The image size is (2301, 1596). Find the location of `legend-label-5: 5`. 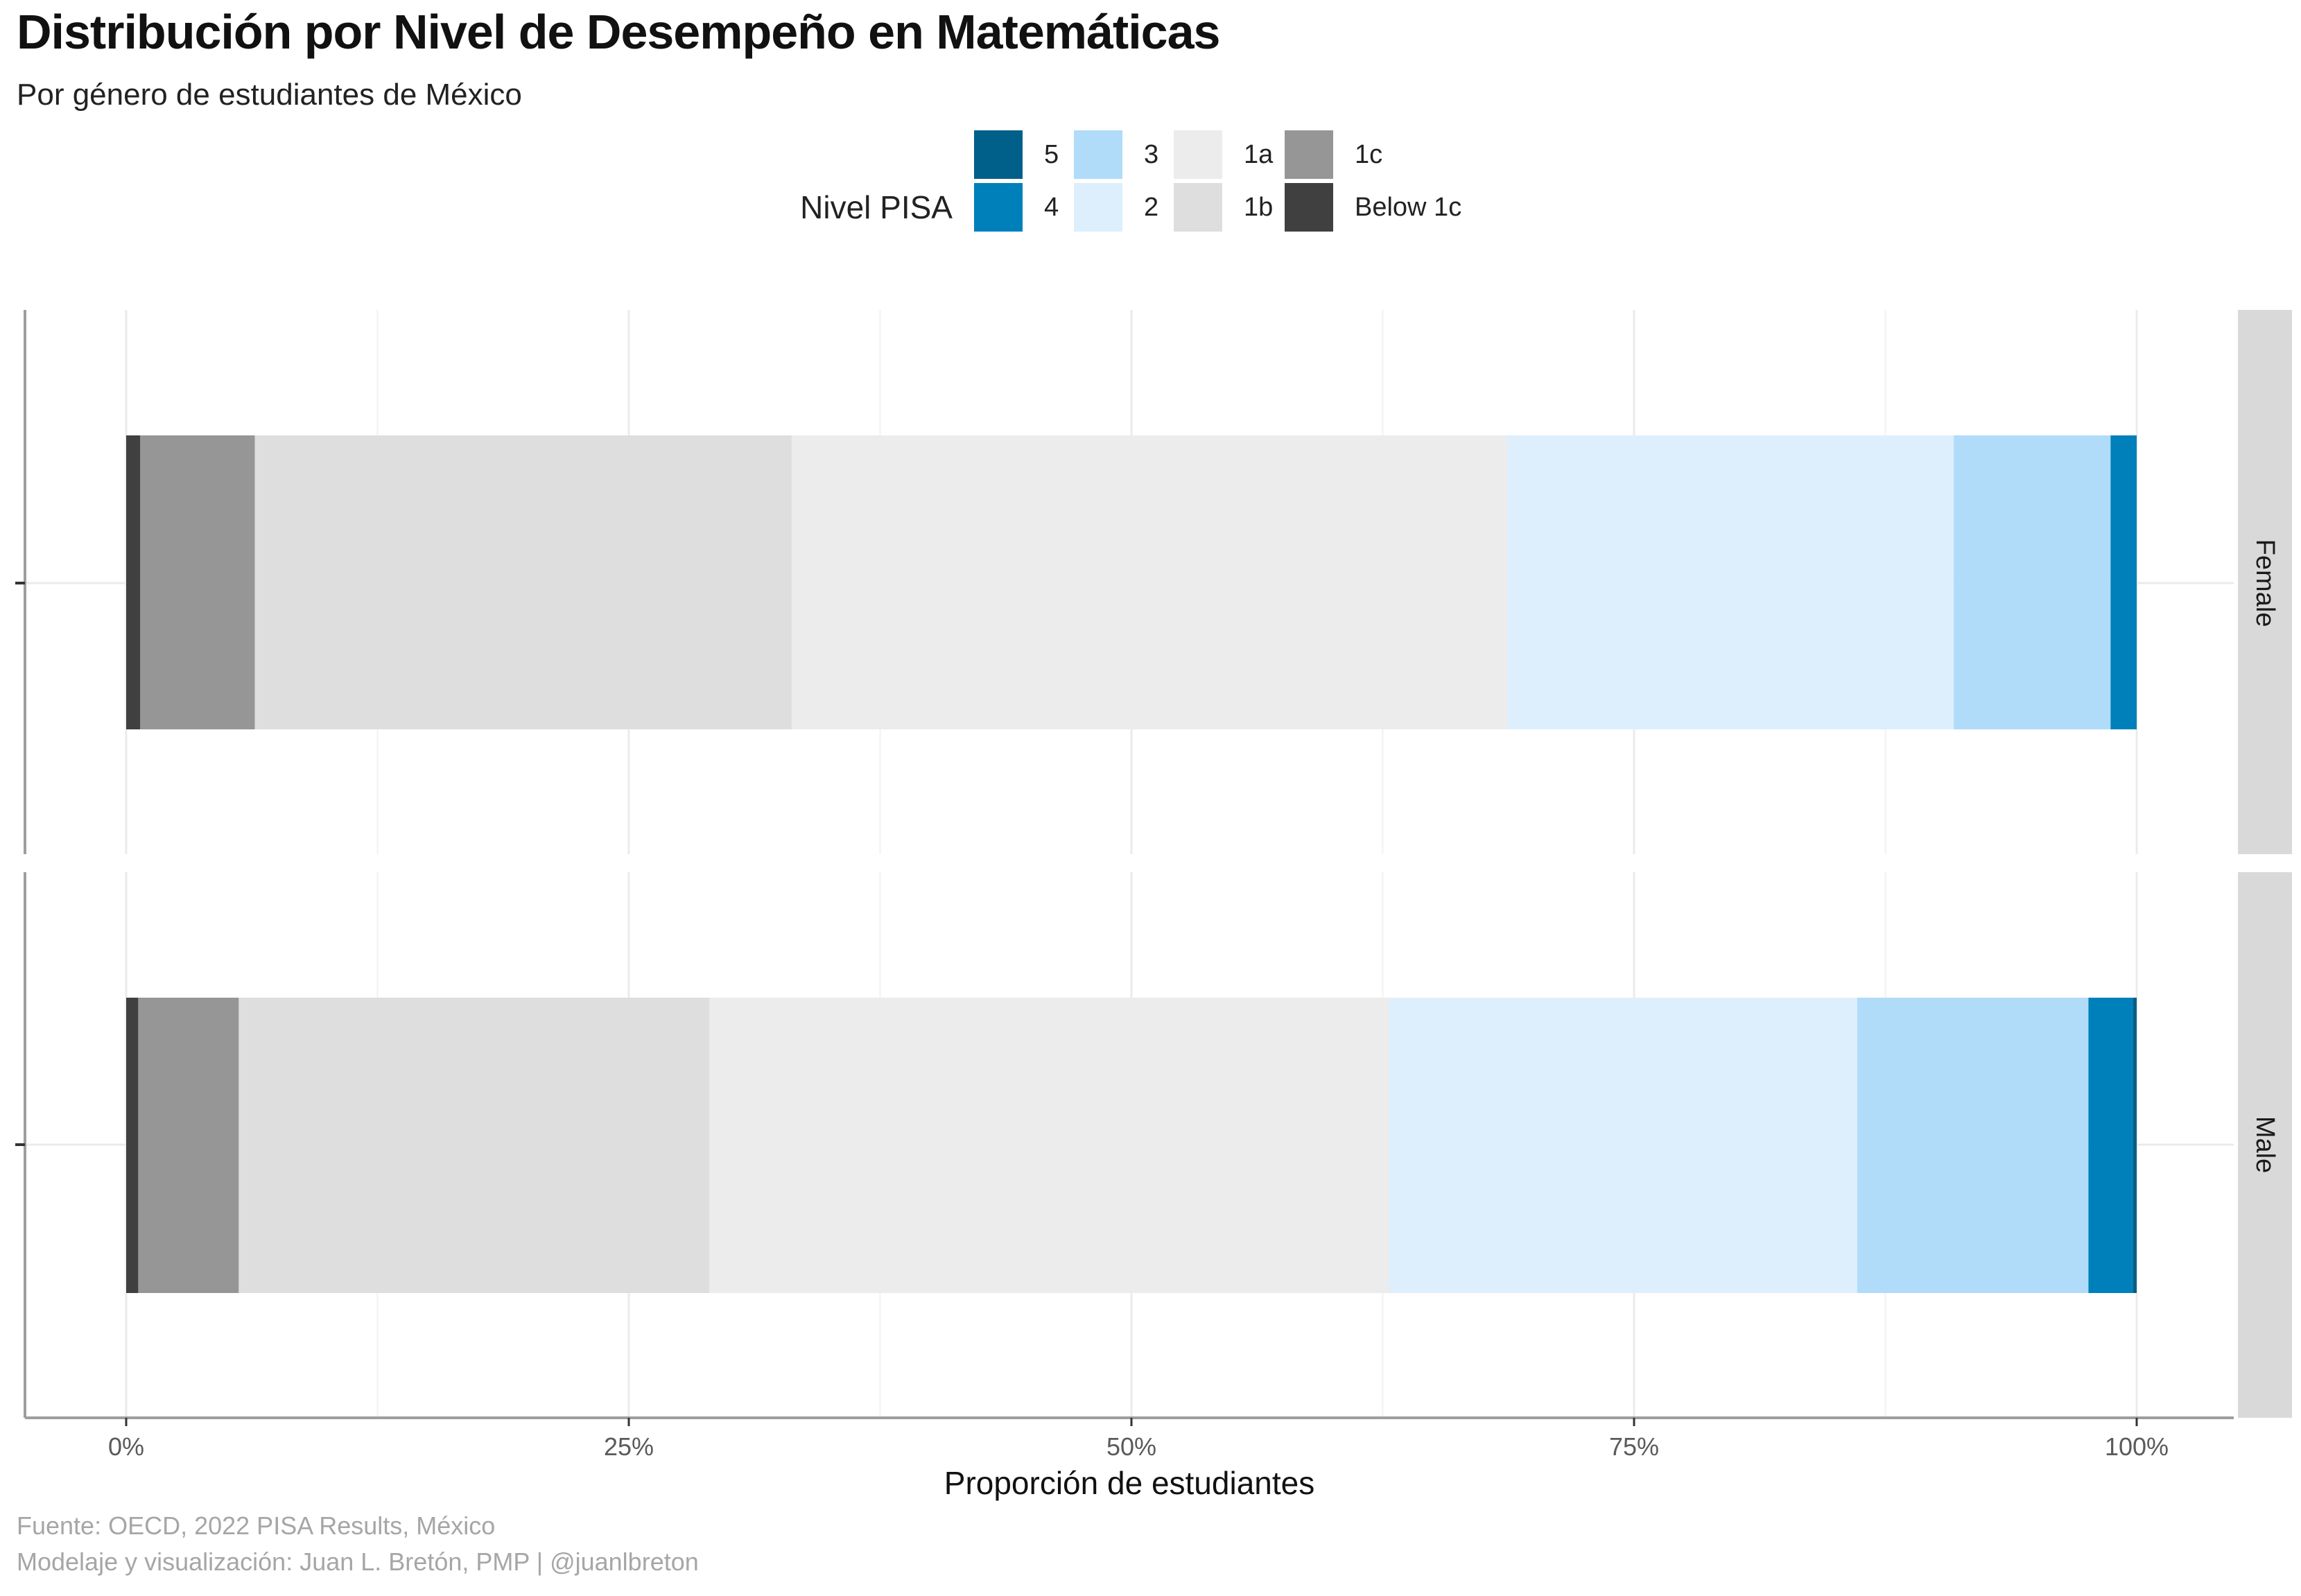

legend-label-5: 5 is located at coordinates (1051, 154).